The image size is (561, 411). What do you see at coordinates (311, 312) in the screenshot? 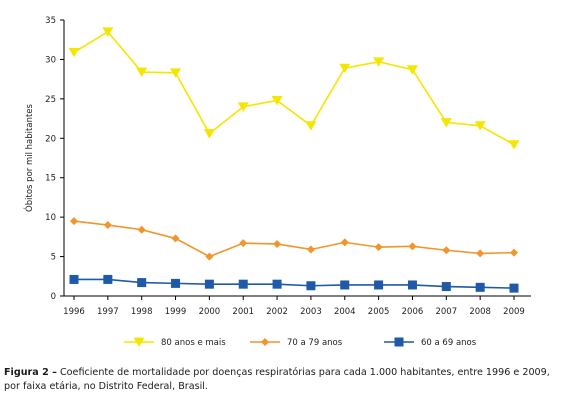
I see `x-tick-label: 2003` at bounding box center [311, 312].